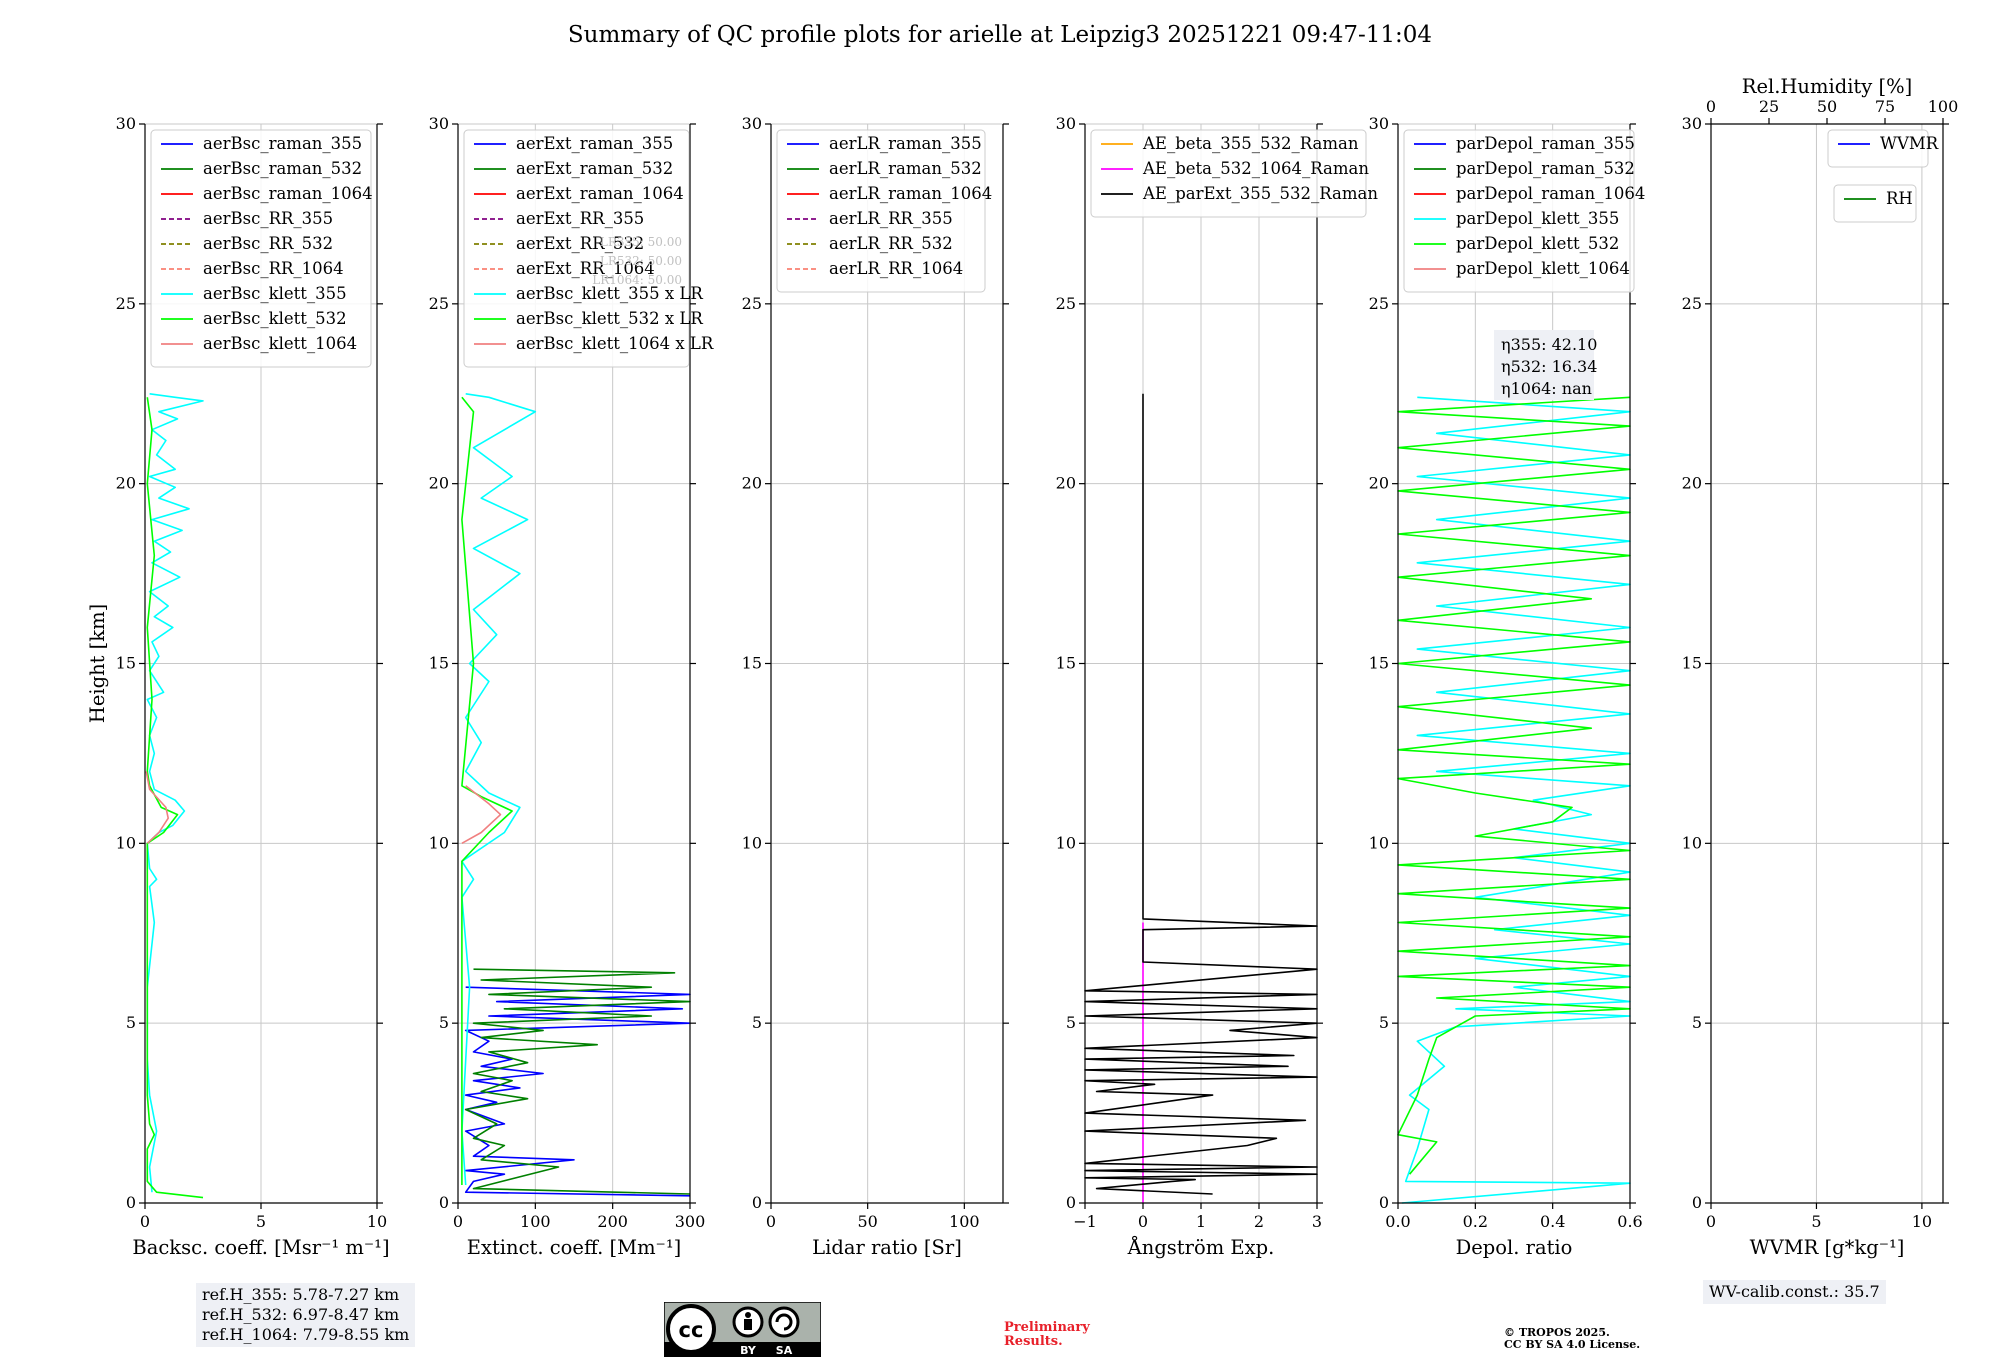 This screenshot has width=2000, height=1360. Describe the element at coordinates (574, 1247) in the screenshot. I see `ext-x-label: Extinct. coeff. [Mm⁻¹]` at that location.